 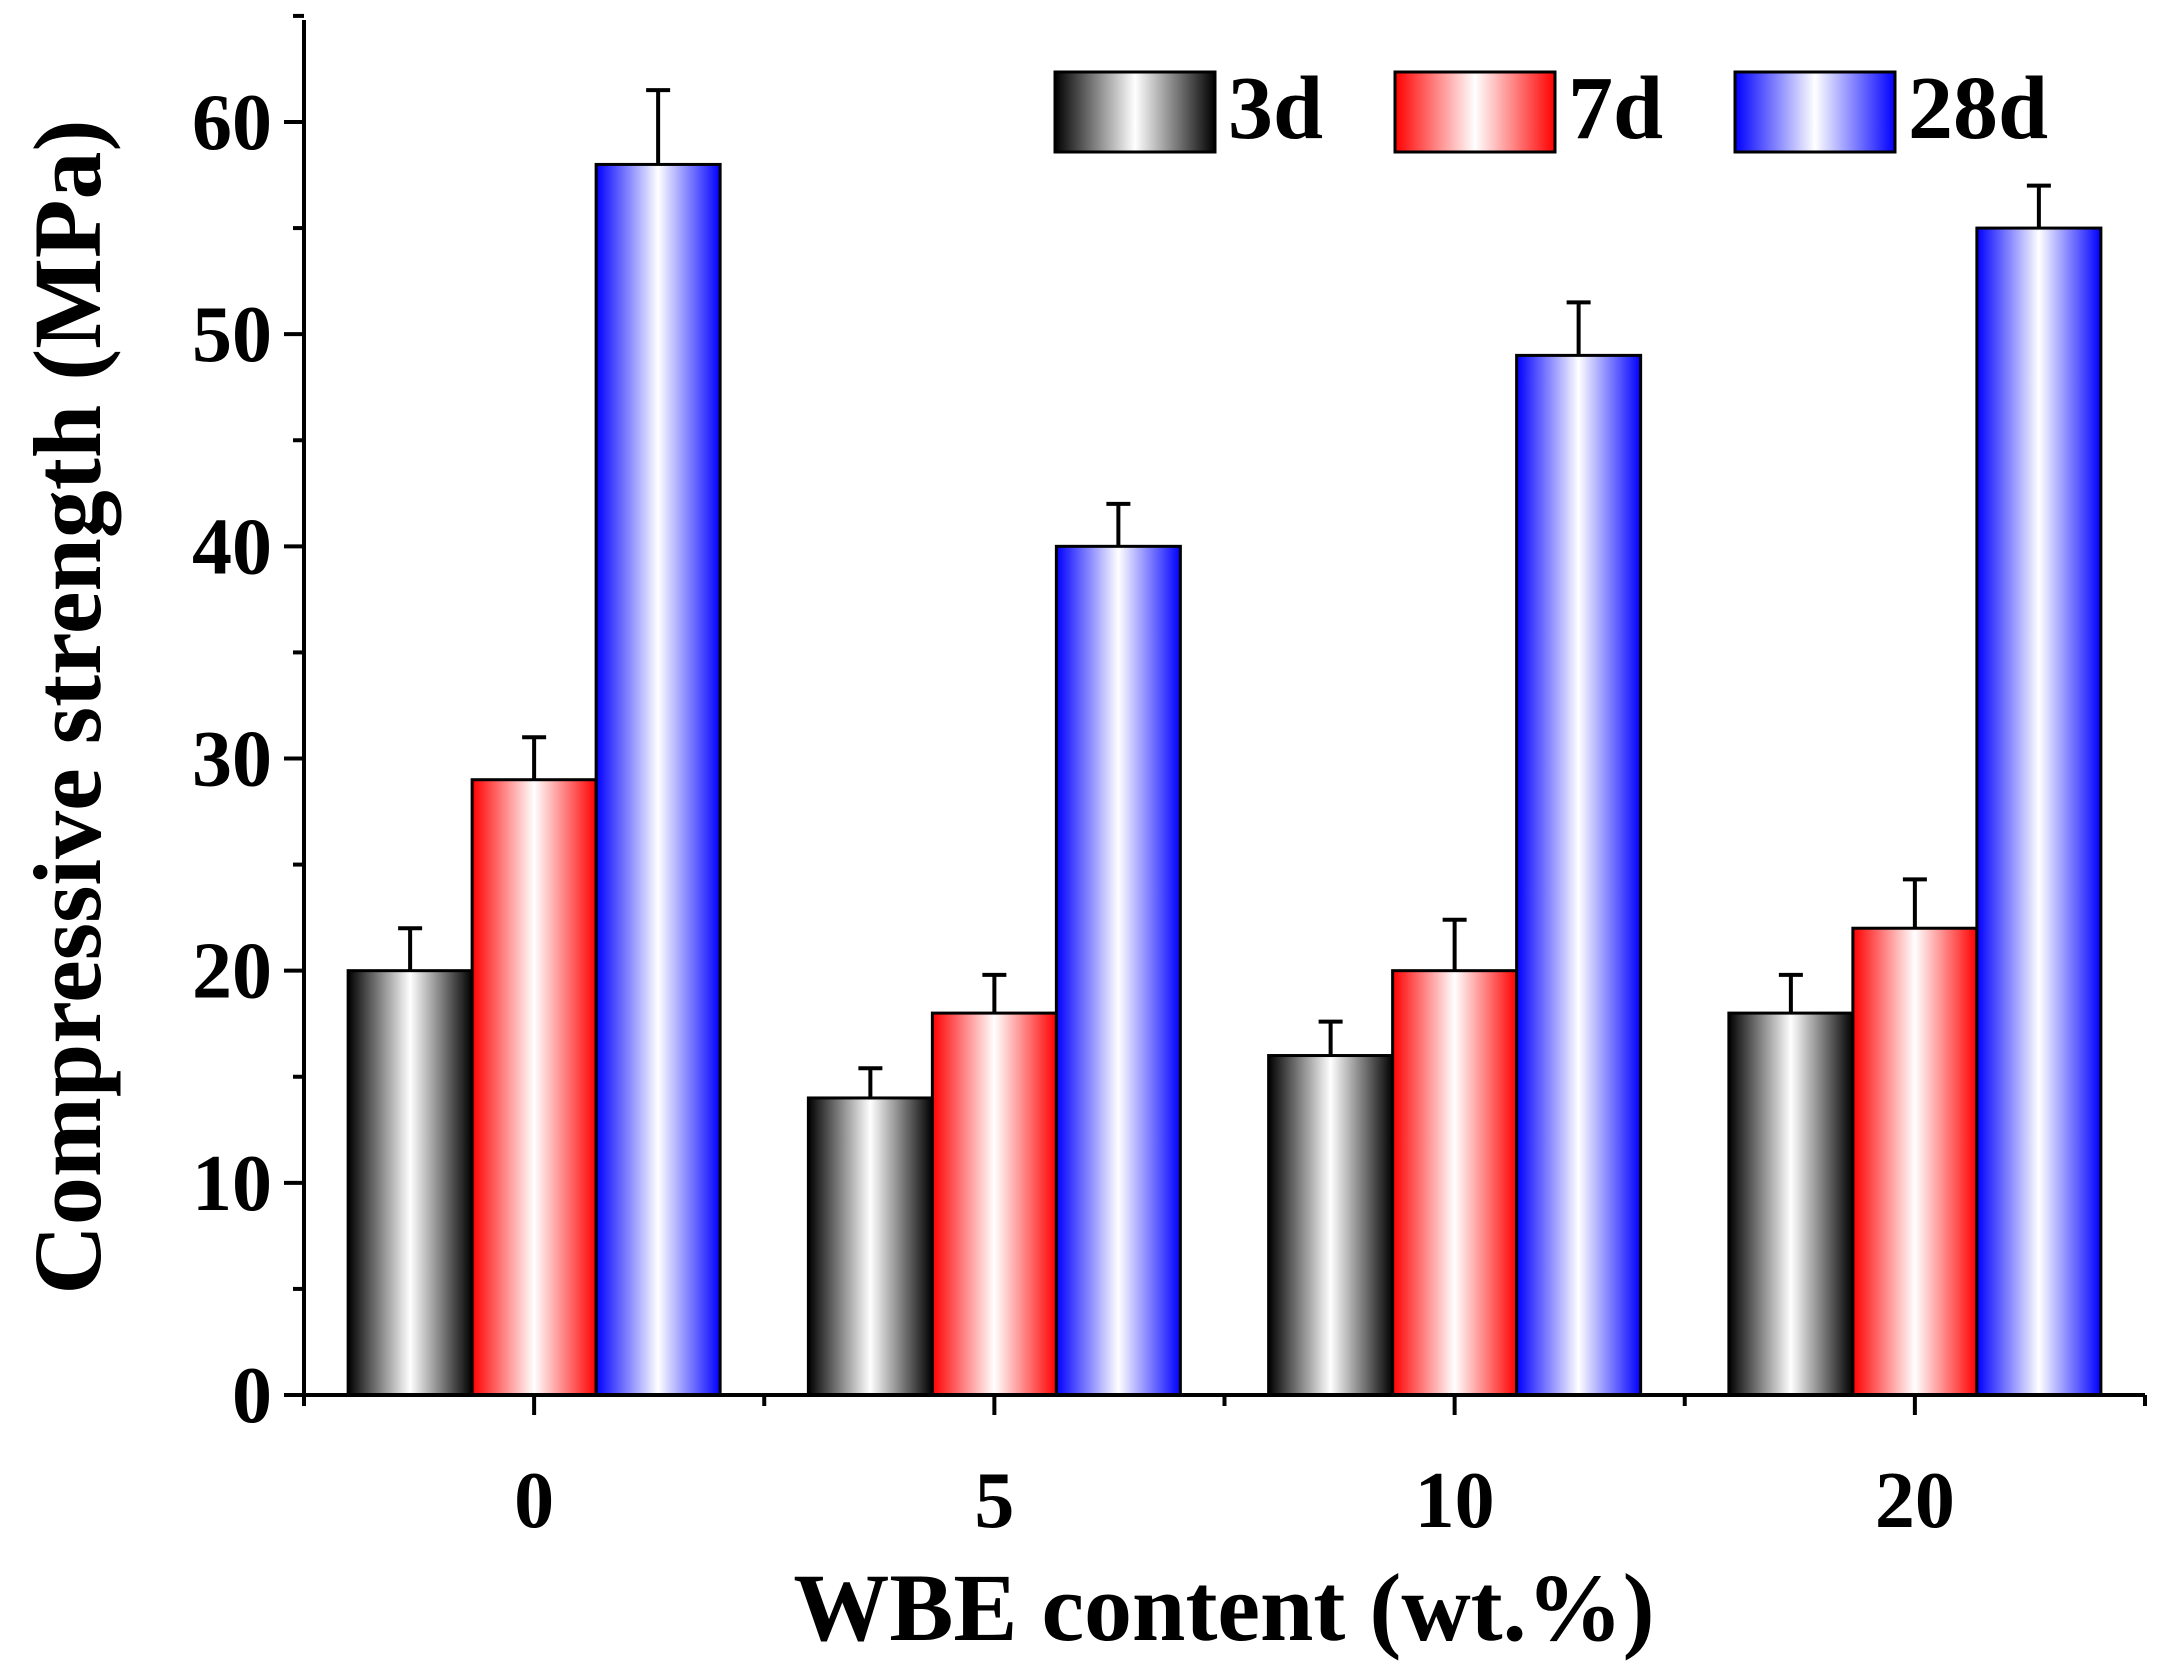 I want to click on legend-label-3d: 3d, so click(x=1275, y=108).